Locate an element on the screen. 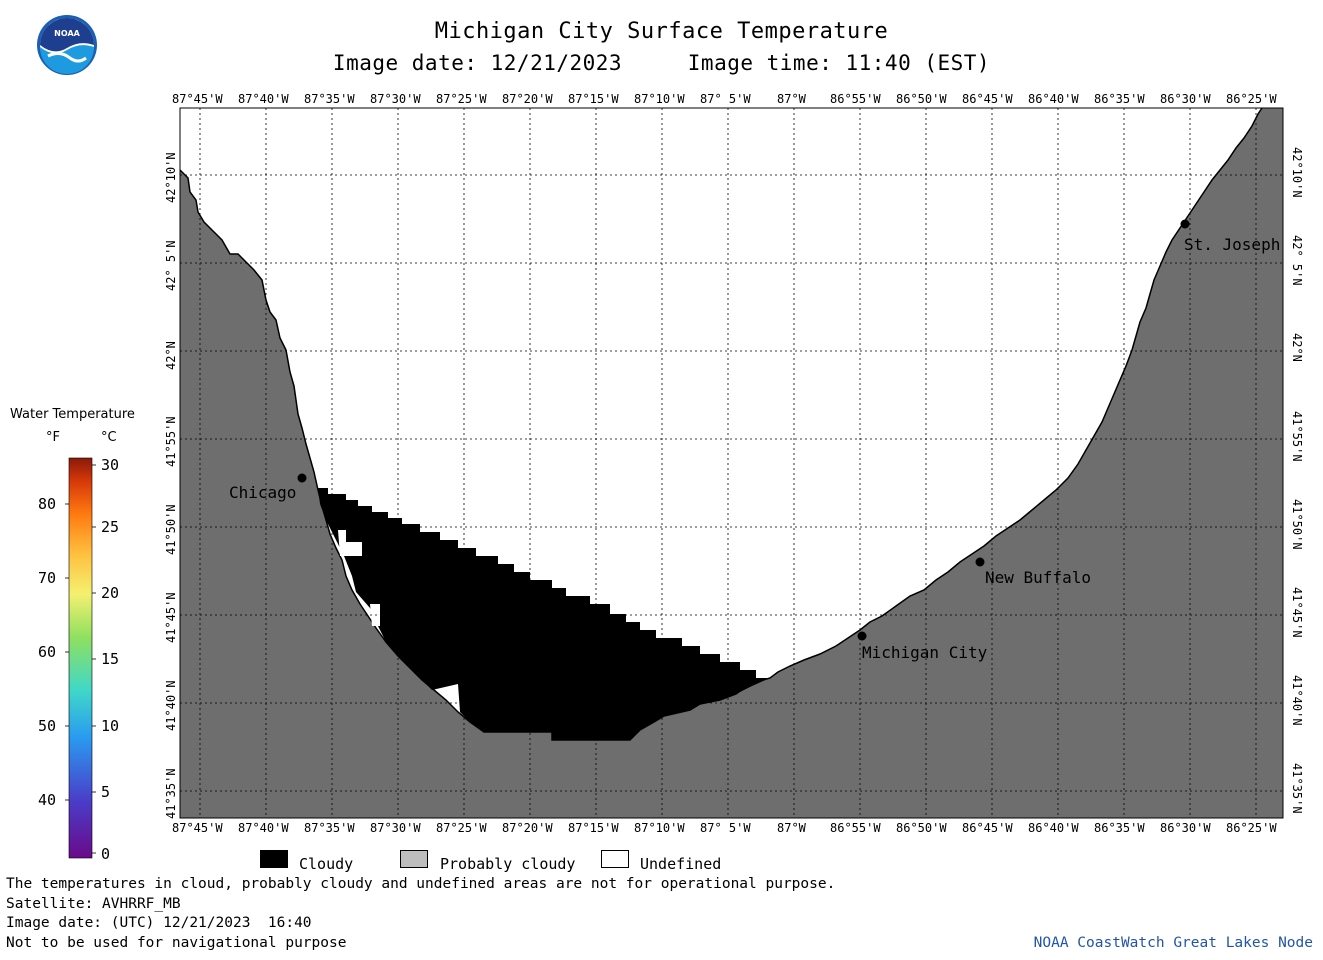 Image resolution: width=1323 pixels, height=960 pixels. lon-label-bottom: 87°25'W is located at coordinates (461, 828).